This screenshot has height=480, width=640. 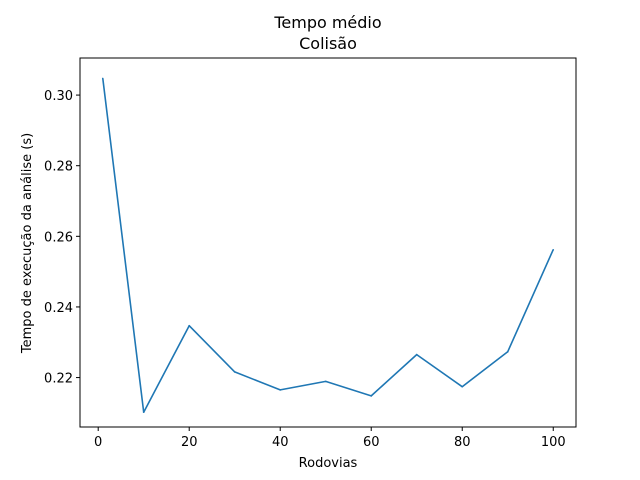 What do you see at coordinates (280, 442) in the screenshot?
I see `x-tick-label: 40` at bounding box center [280, 442].